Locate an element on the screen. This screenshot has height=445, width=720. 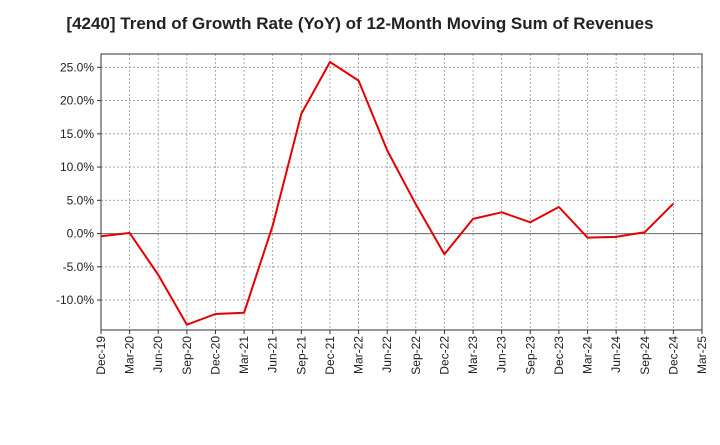
y-tick-label: 0.0% is located at coordinates (81, 234).